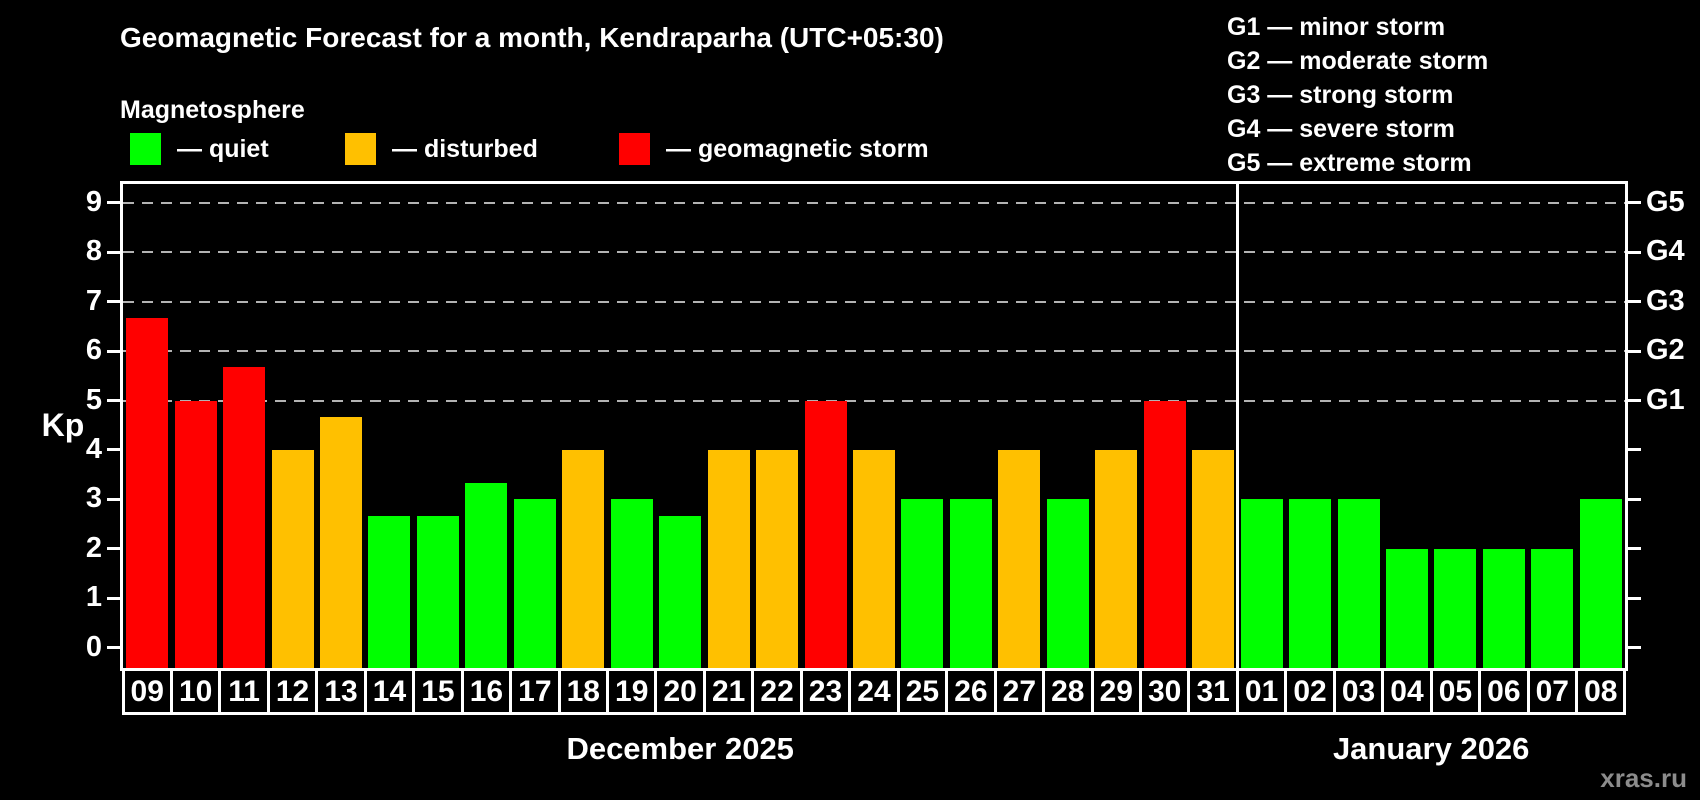  Describe the element at coordinates (147, 691) in the screenshot. I see `day-label-cell-09: 09` at that location.